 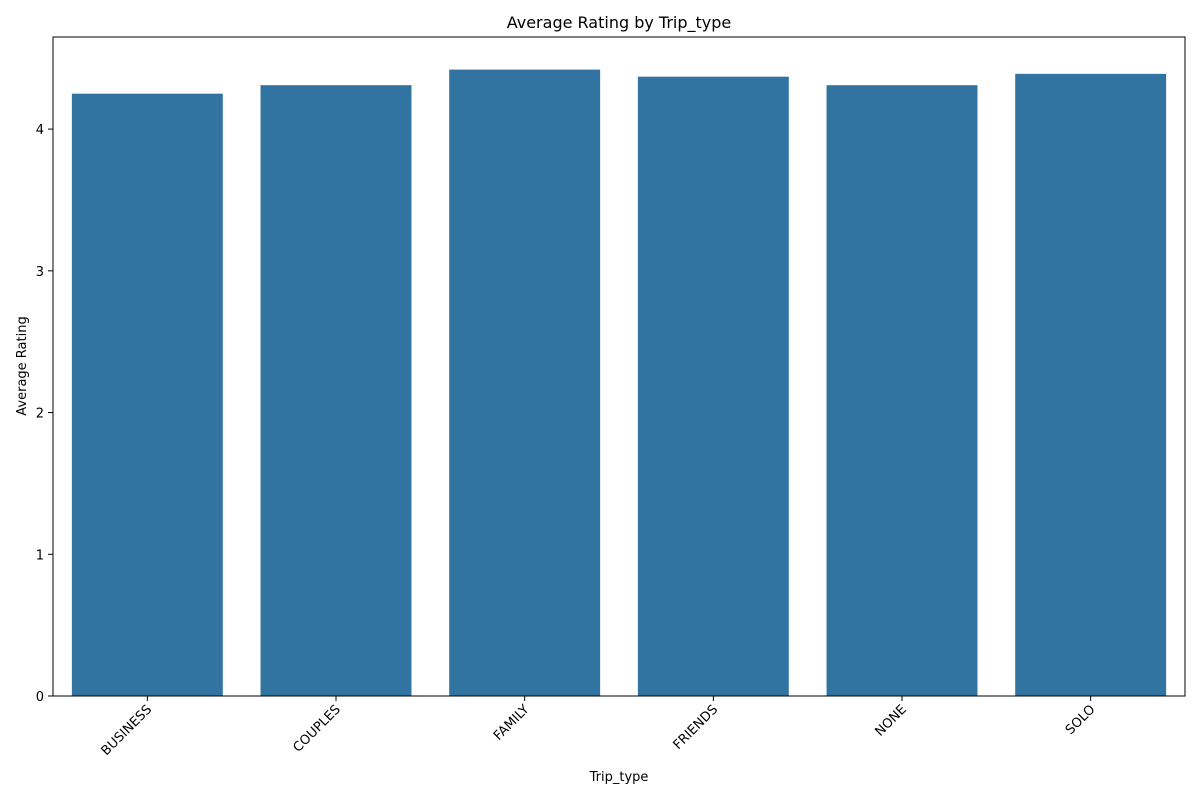 I want to click on x-tick-label: BUSINESS, so click(x=127, y=730).